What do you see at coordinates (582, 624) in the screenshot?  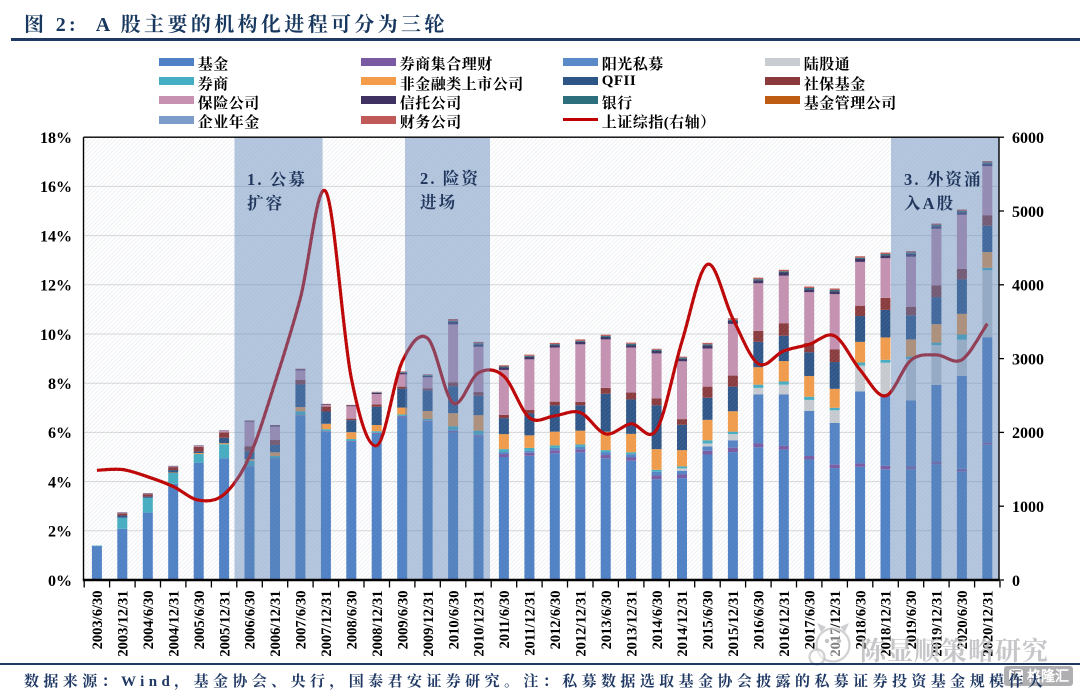 I see `svg-text: 2012/12/31` at bounding box center [582, 624].